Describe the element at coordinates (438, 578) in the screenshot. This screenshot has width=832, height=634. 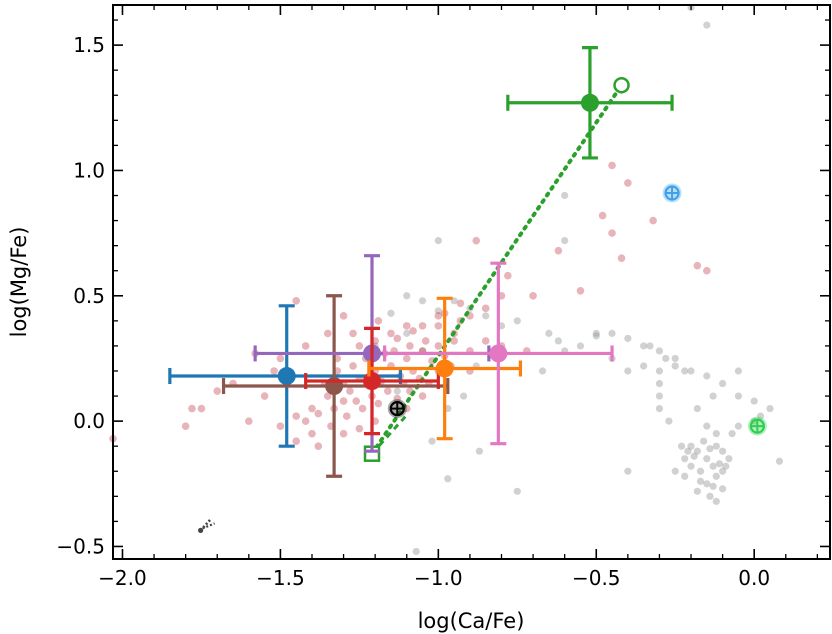
I see `x-tick-label: −1.0` at that location.